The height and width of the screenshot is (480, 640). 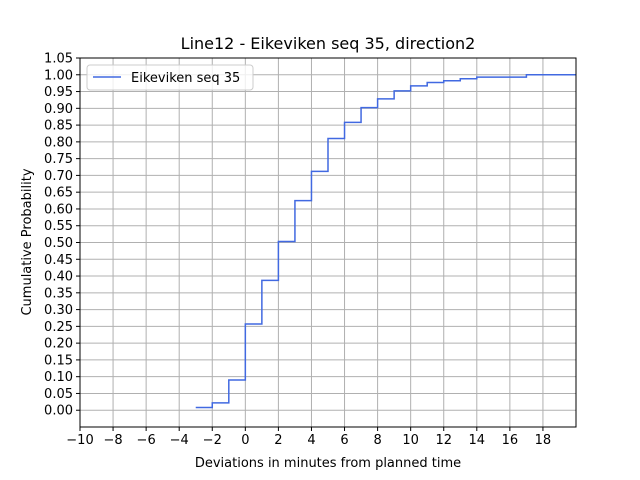 I want to click on y-axis-title: Cumulative Probability, so click(x=27, y=241).